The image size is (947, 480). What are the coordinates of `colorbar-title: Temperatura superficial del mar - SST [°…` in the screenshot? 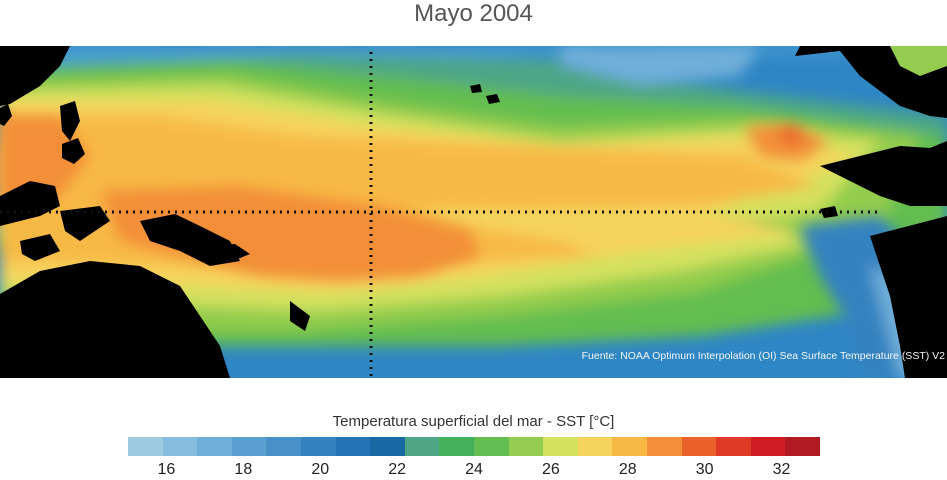 It's located at (473, 421).